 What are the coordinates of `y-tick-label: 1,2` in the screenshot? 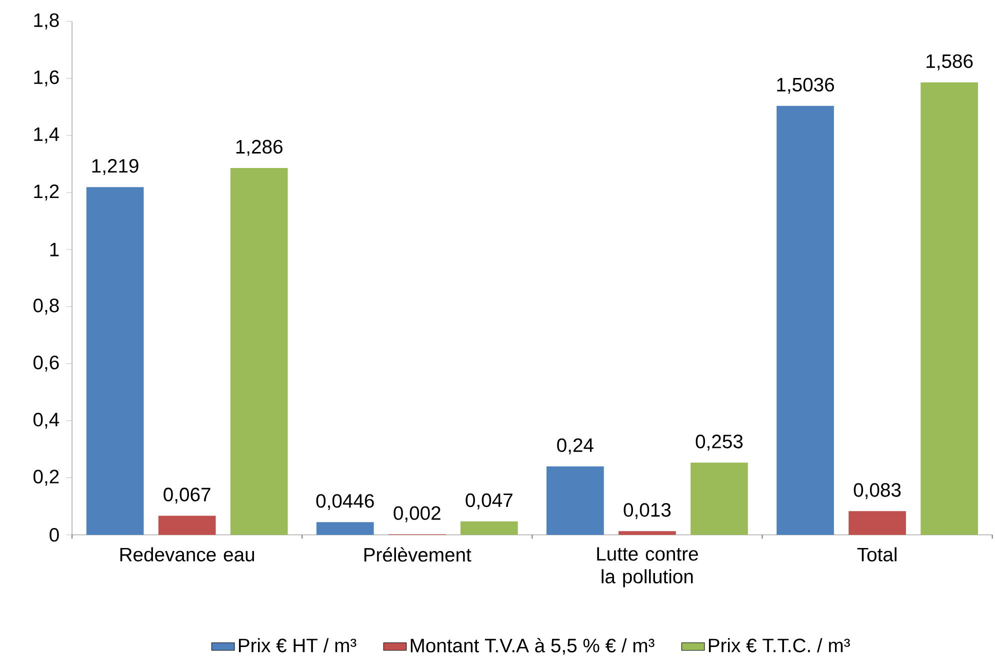 It's located at (46, 192).